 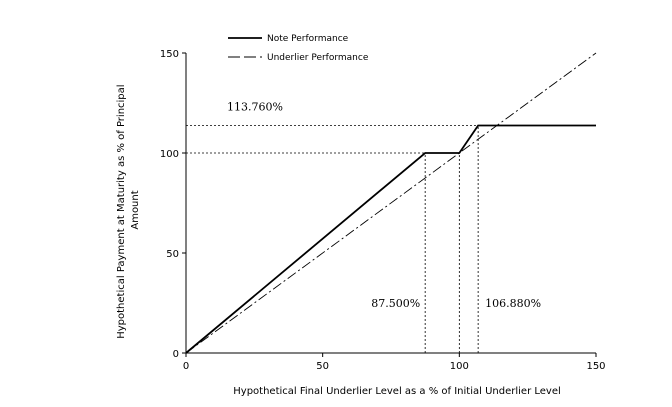 I want to click on x-tick-label-0: 0, so click(x=186, y=366).